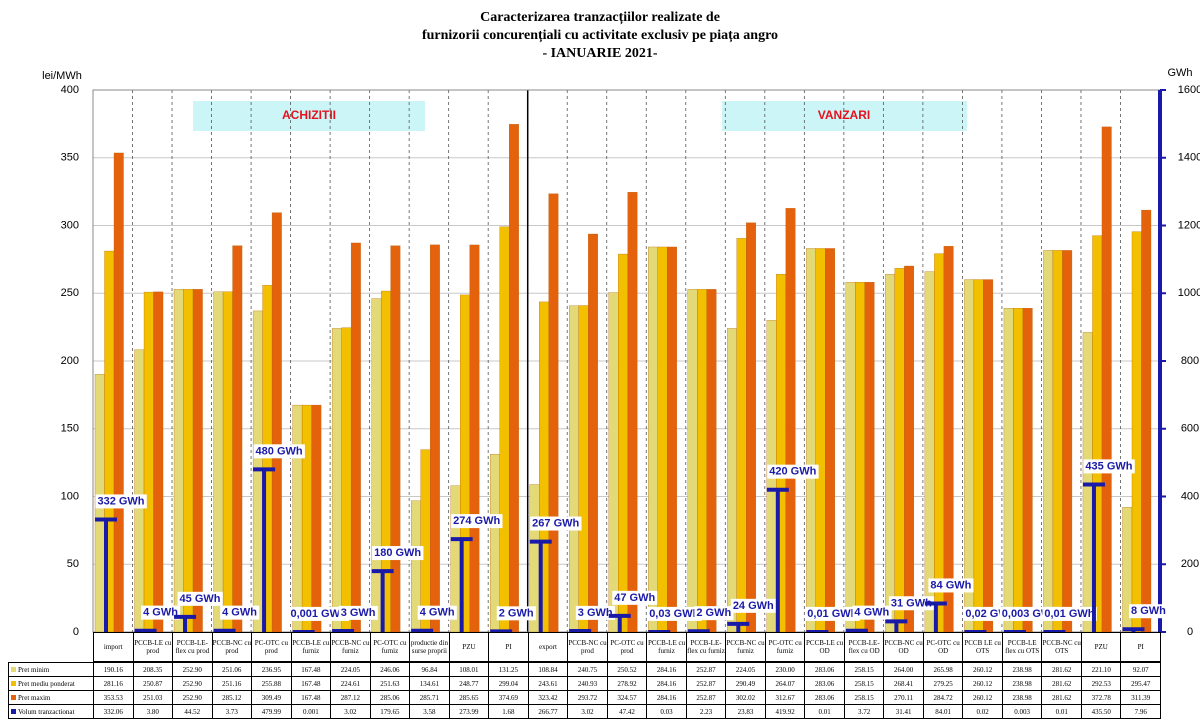 This screenshot has height=719, width=1200. I want to click on y2-tick-label: 400, so click(1190, 496).